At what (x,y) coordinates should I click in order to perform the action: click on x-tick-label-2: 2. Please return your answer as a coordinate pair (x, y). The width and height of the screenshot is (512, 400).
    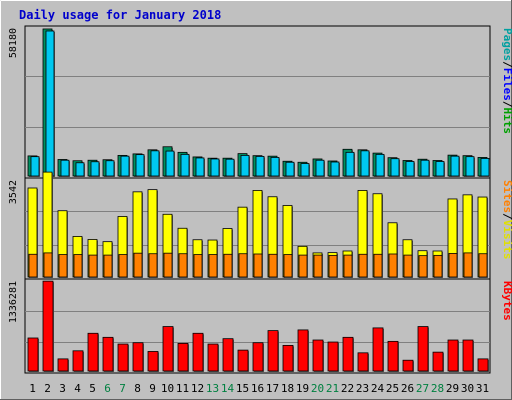
    Looking at the image, I should click on (47, 388).